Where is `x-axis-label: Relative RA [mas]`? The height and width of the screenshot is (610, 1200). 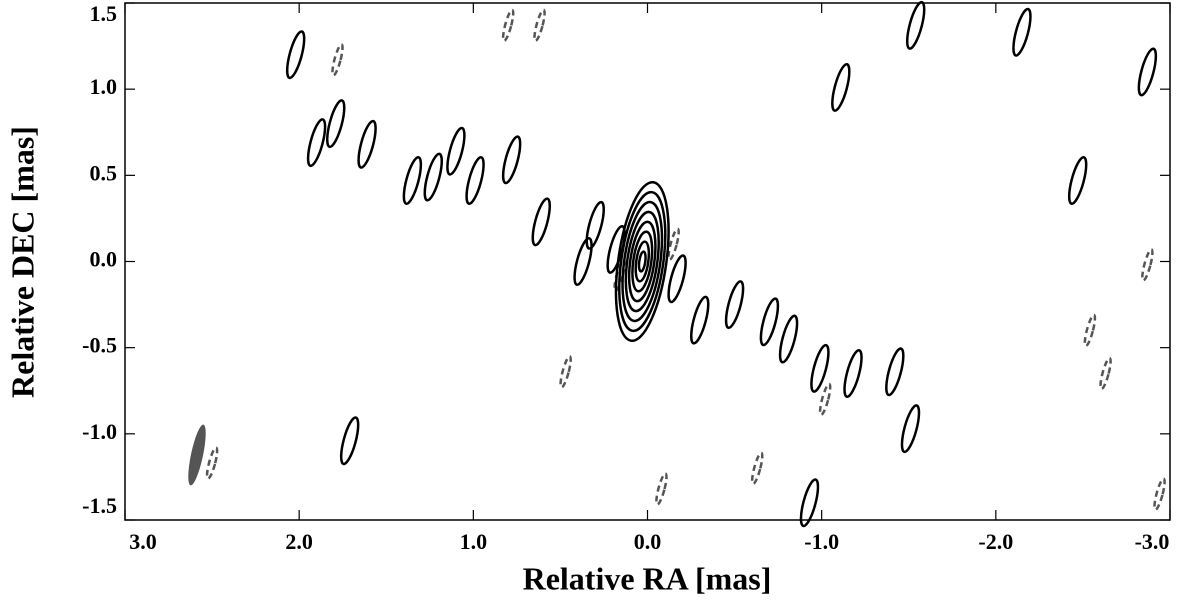 x-axis-label: Relative RA [mas] is located at coordinates (647, 578).